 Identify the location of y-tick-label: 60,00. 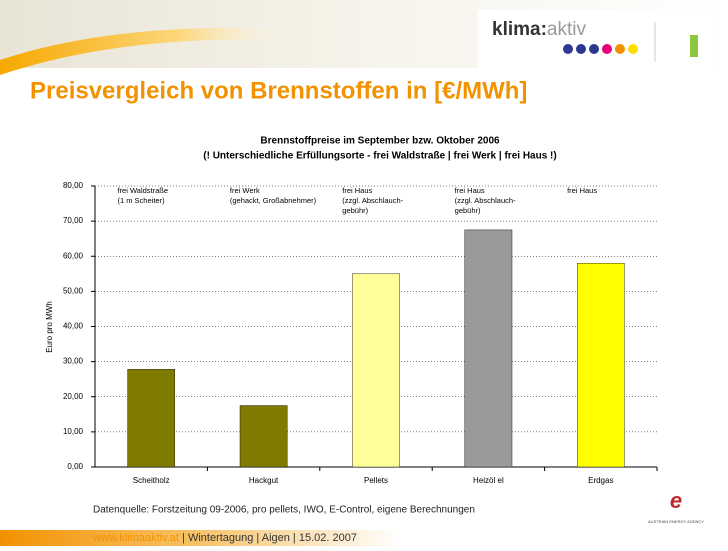
(73, 255).